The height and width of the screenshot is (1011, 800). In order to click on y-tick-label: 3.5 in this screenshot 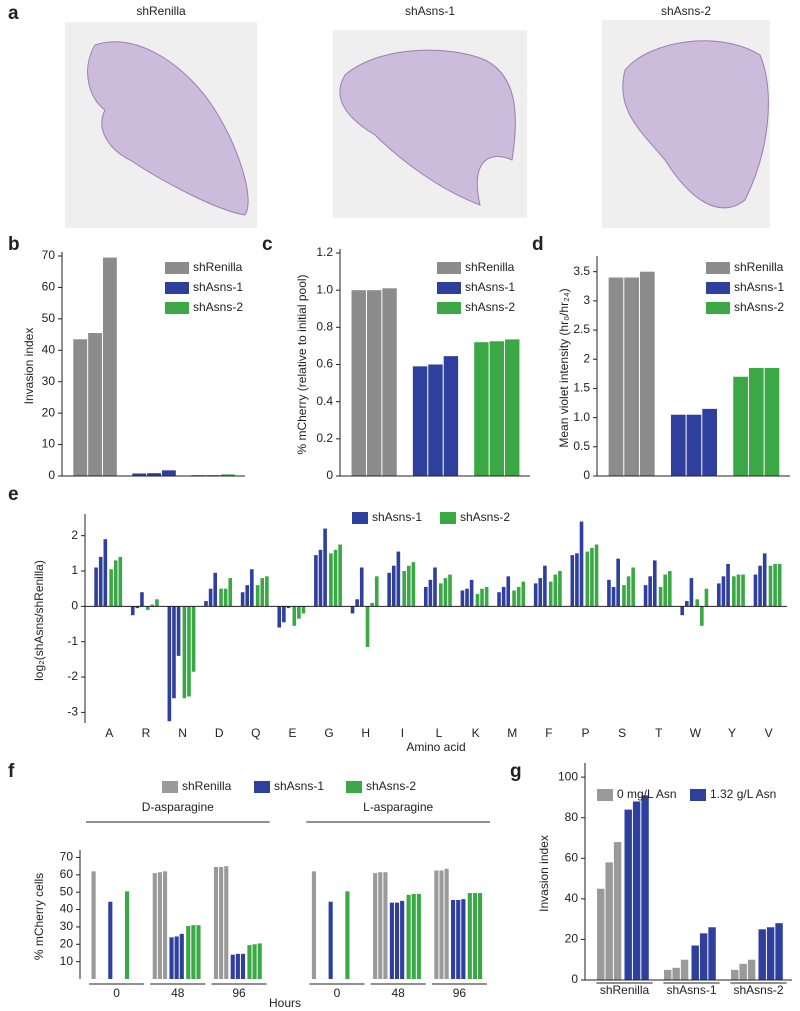, I will do `click(581, 271)`.